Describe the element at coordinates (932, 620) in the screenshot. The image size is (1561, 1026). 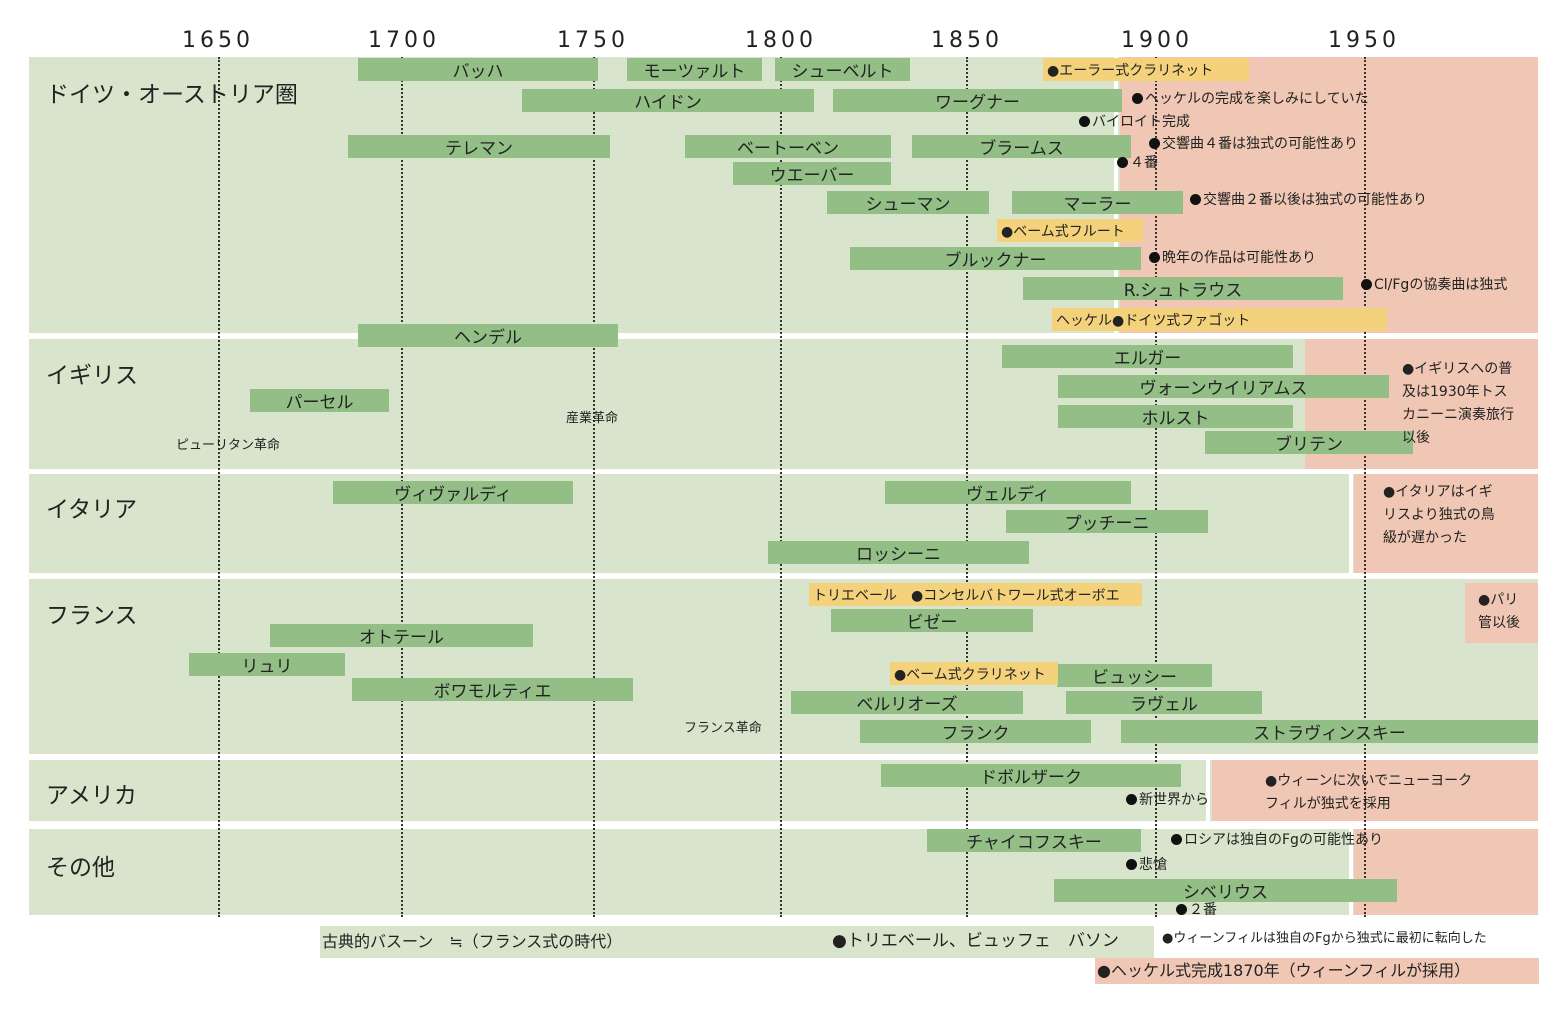
I see `composer-bar-bizet: ビゼー` at that location.